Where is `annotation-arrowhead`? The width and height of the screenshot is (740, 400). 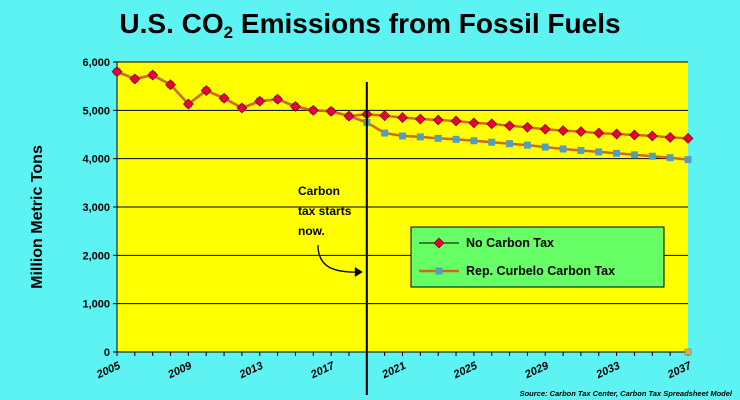
annotation-arrowhead is located at coordinates (358, 272).